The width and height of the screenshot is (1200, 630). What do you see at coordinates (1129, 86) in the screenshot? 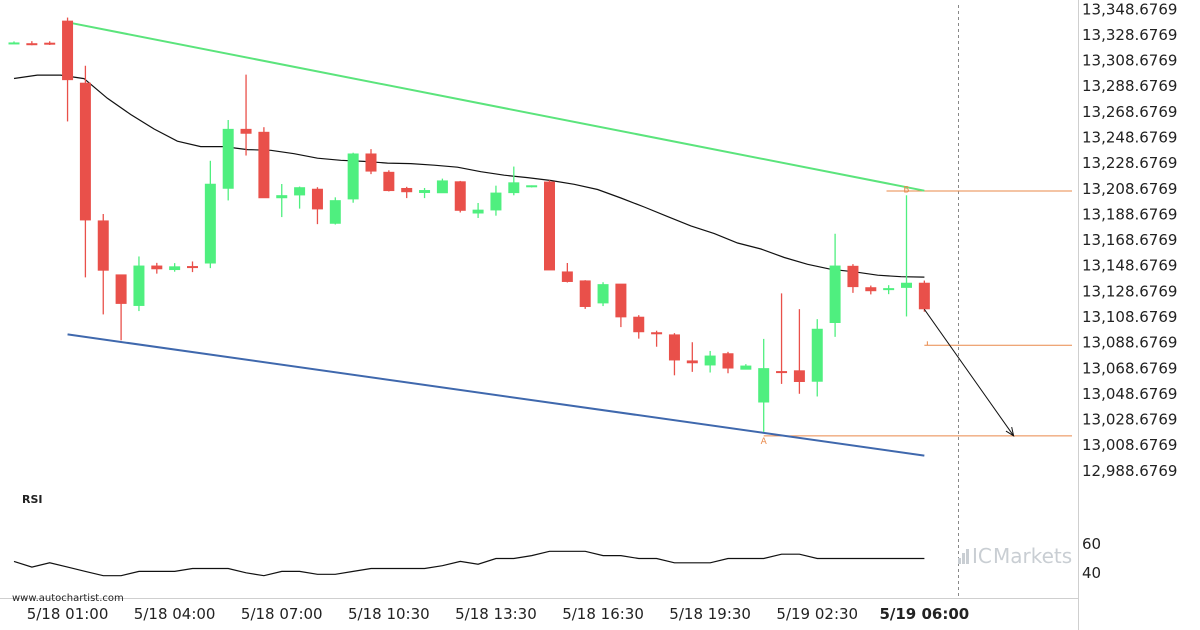
I see `y-tick-label: 13,288.6769` at bounding box center [1129, 86].